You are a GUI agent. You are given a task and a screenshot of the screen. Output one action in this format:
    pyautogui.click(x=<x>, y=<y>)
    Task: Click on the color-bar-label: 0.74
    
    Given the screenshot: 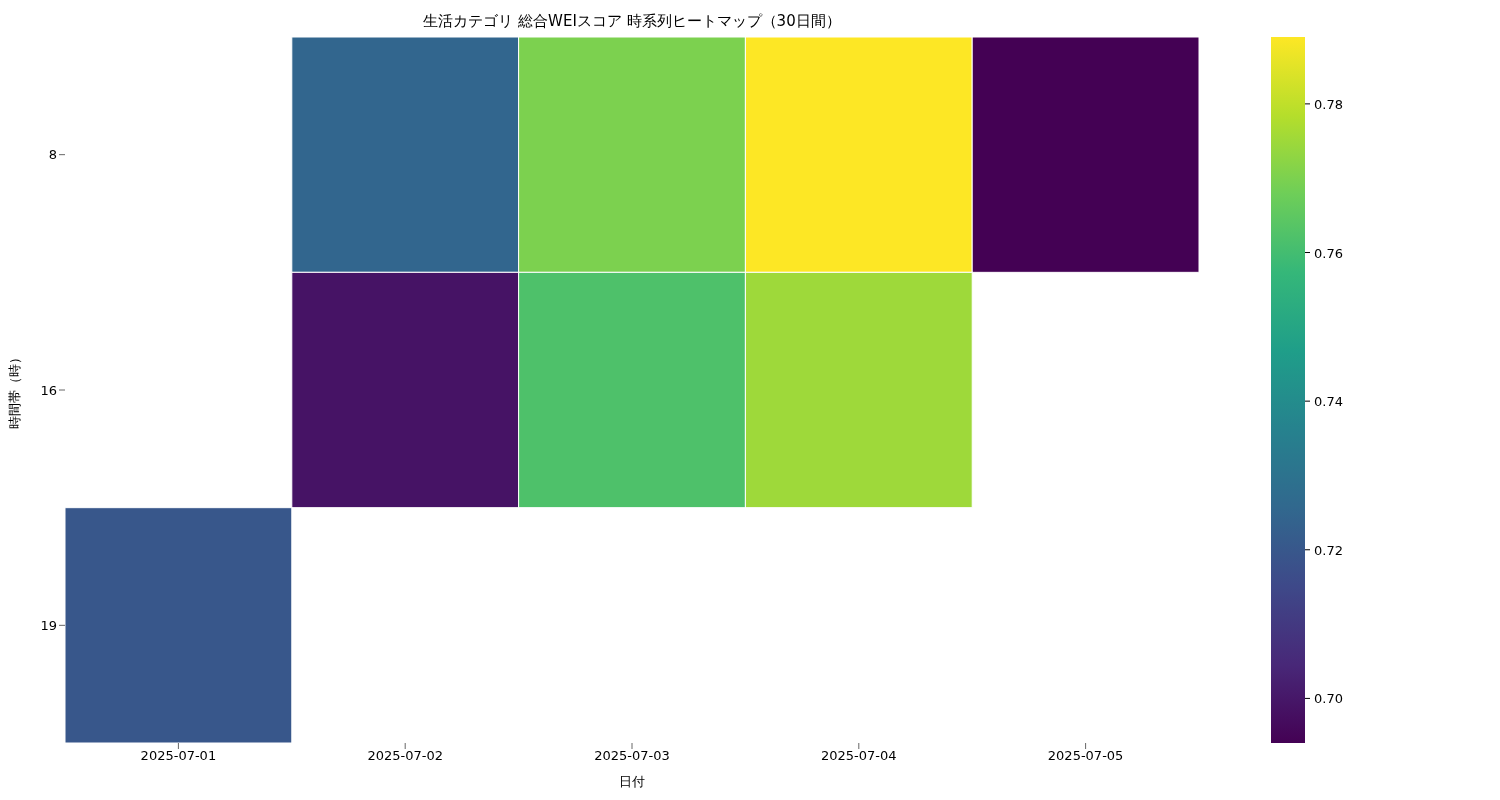 What is the action you would take?
    pyautogui.click(x=1328, y=402)
    